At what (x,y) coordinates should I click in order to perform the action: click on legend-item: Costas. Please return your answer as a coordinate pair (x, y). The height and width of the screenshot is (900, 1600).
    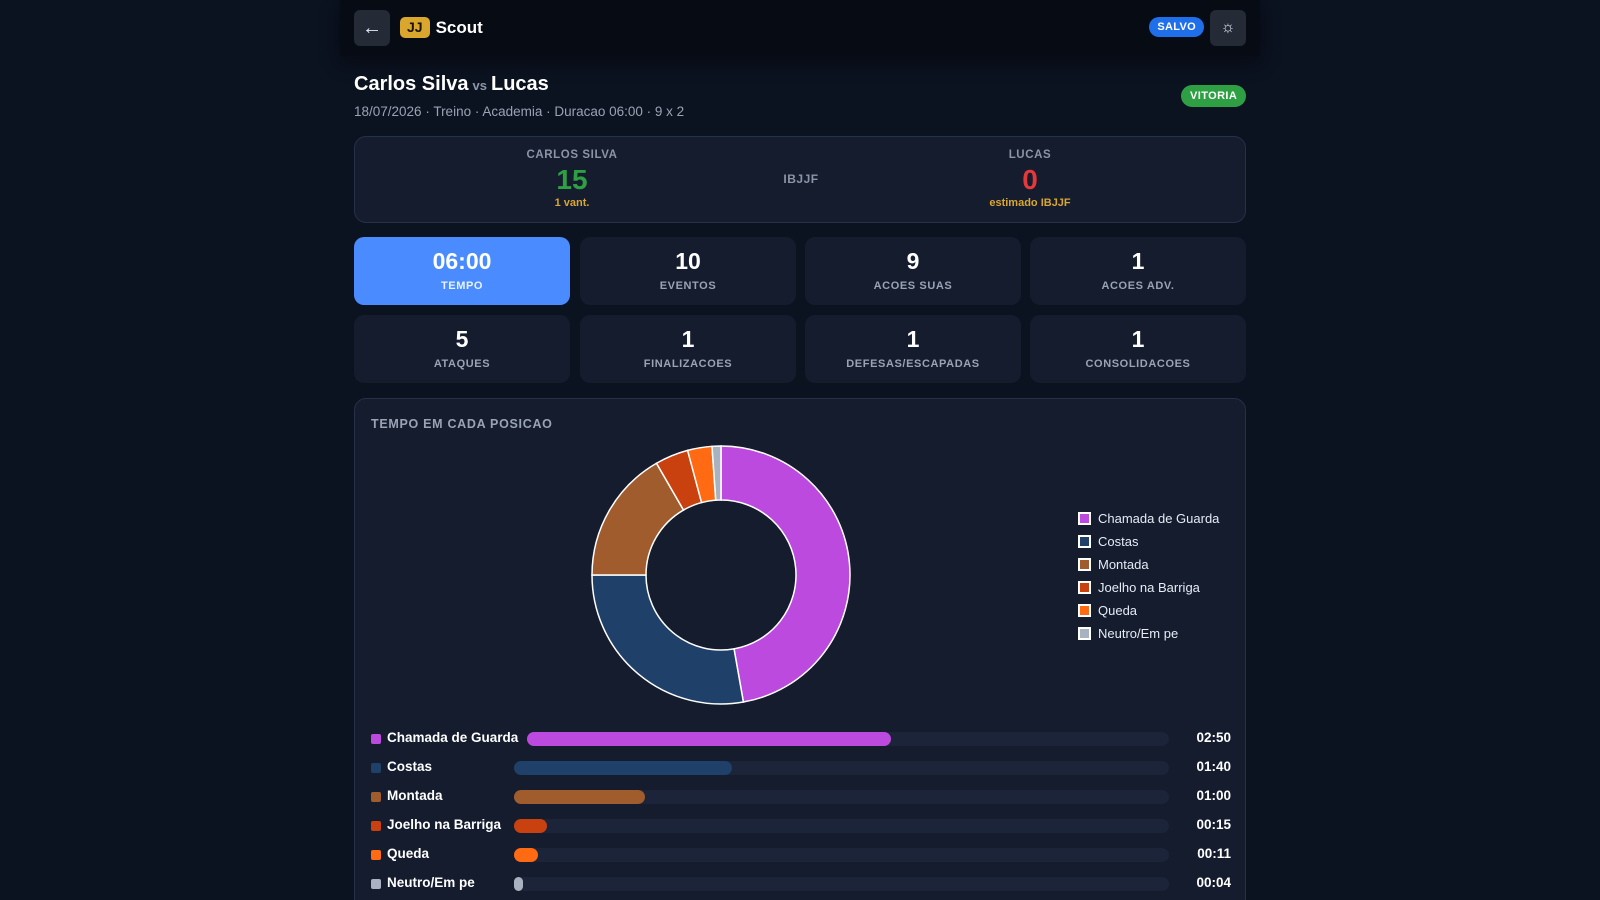
    Looking at the image, I should click on (1148, 541).